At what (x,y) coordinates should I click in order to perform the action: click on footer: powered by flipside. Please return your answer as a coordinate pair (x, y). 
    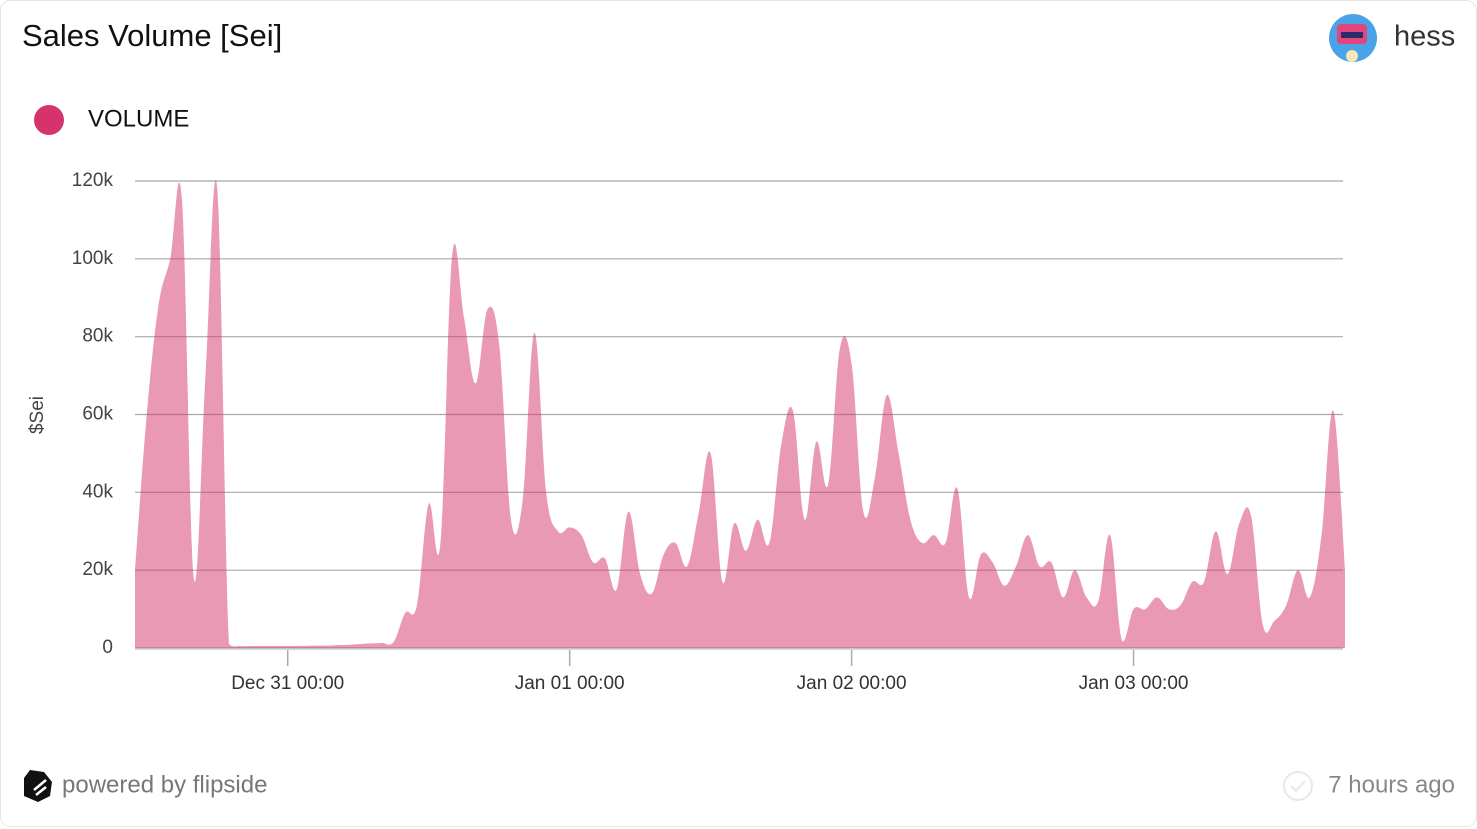
    Looking at the image, I should click on (164, 784).